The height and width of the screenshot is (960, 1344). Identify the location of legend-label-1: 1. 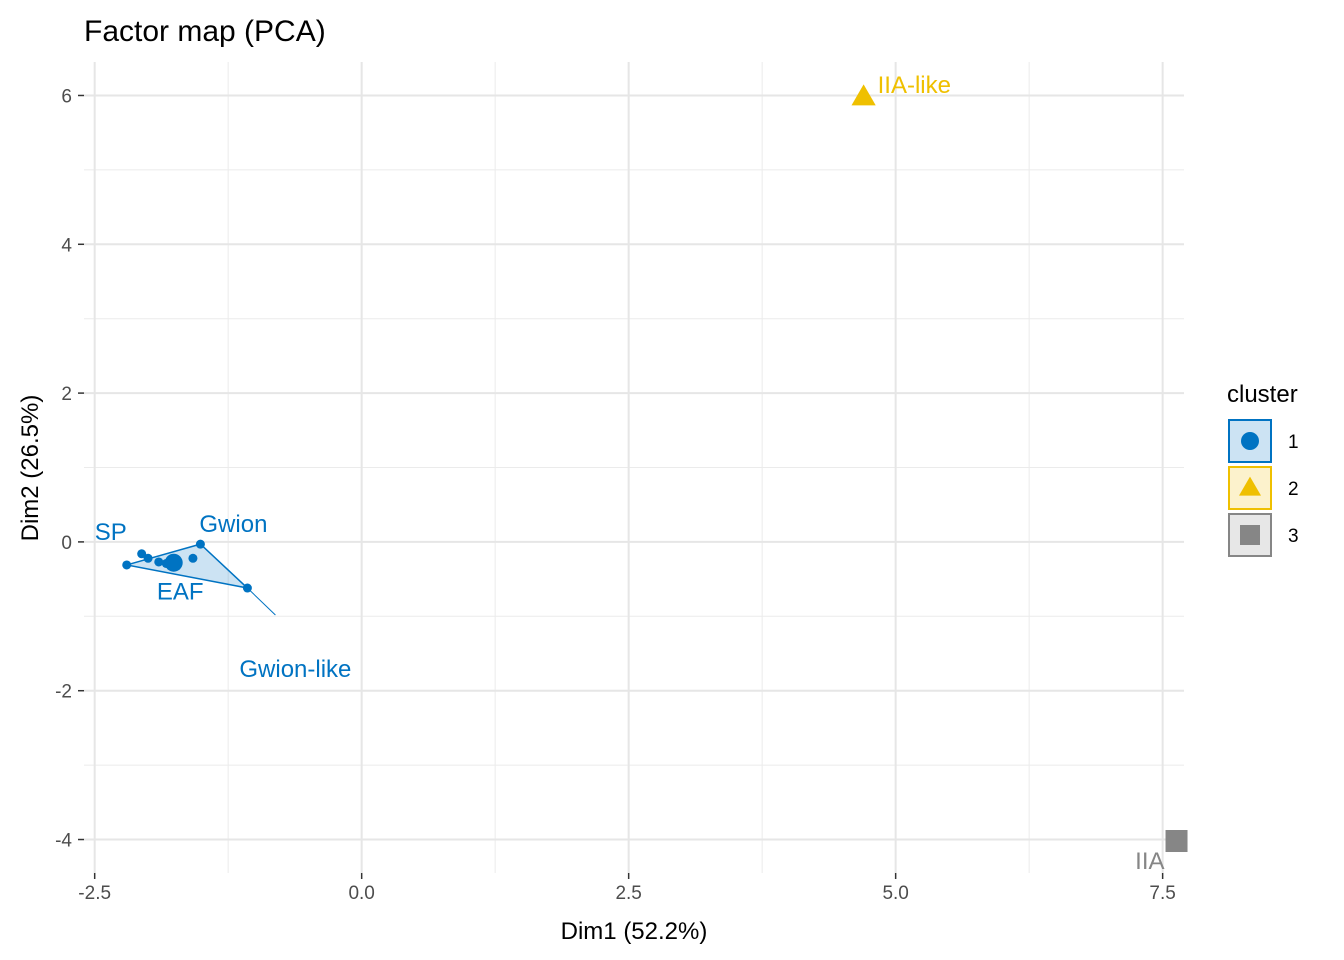
(1293, 442).